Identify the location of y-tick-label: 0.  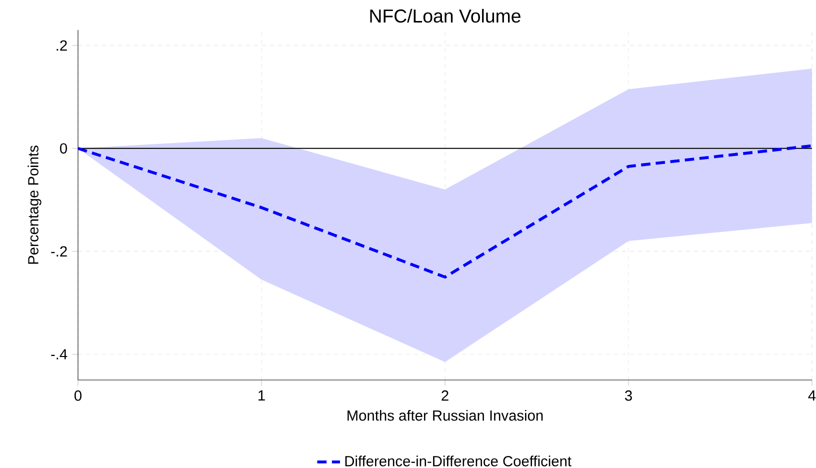
(64, 148).